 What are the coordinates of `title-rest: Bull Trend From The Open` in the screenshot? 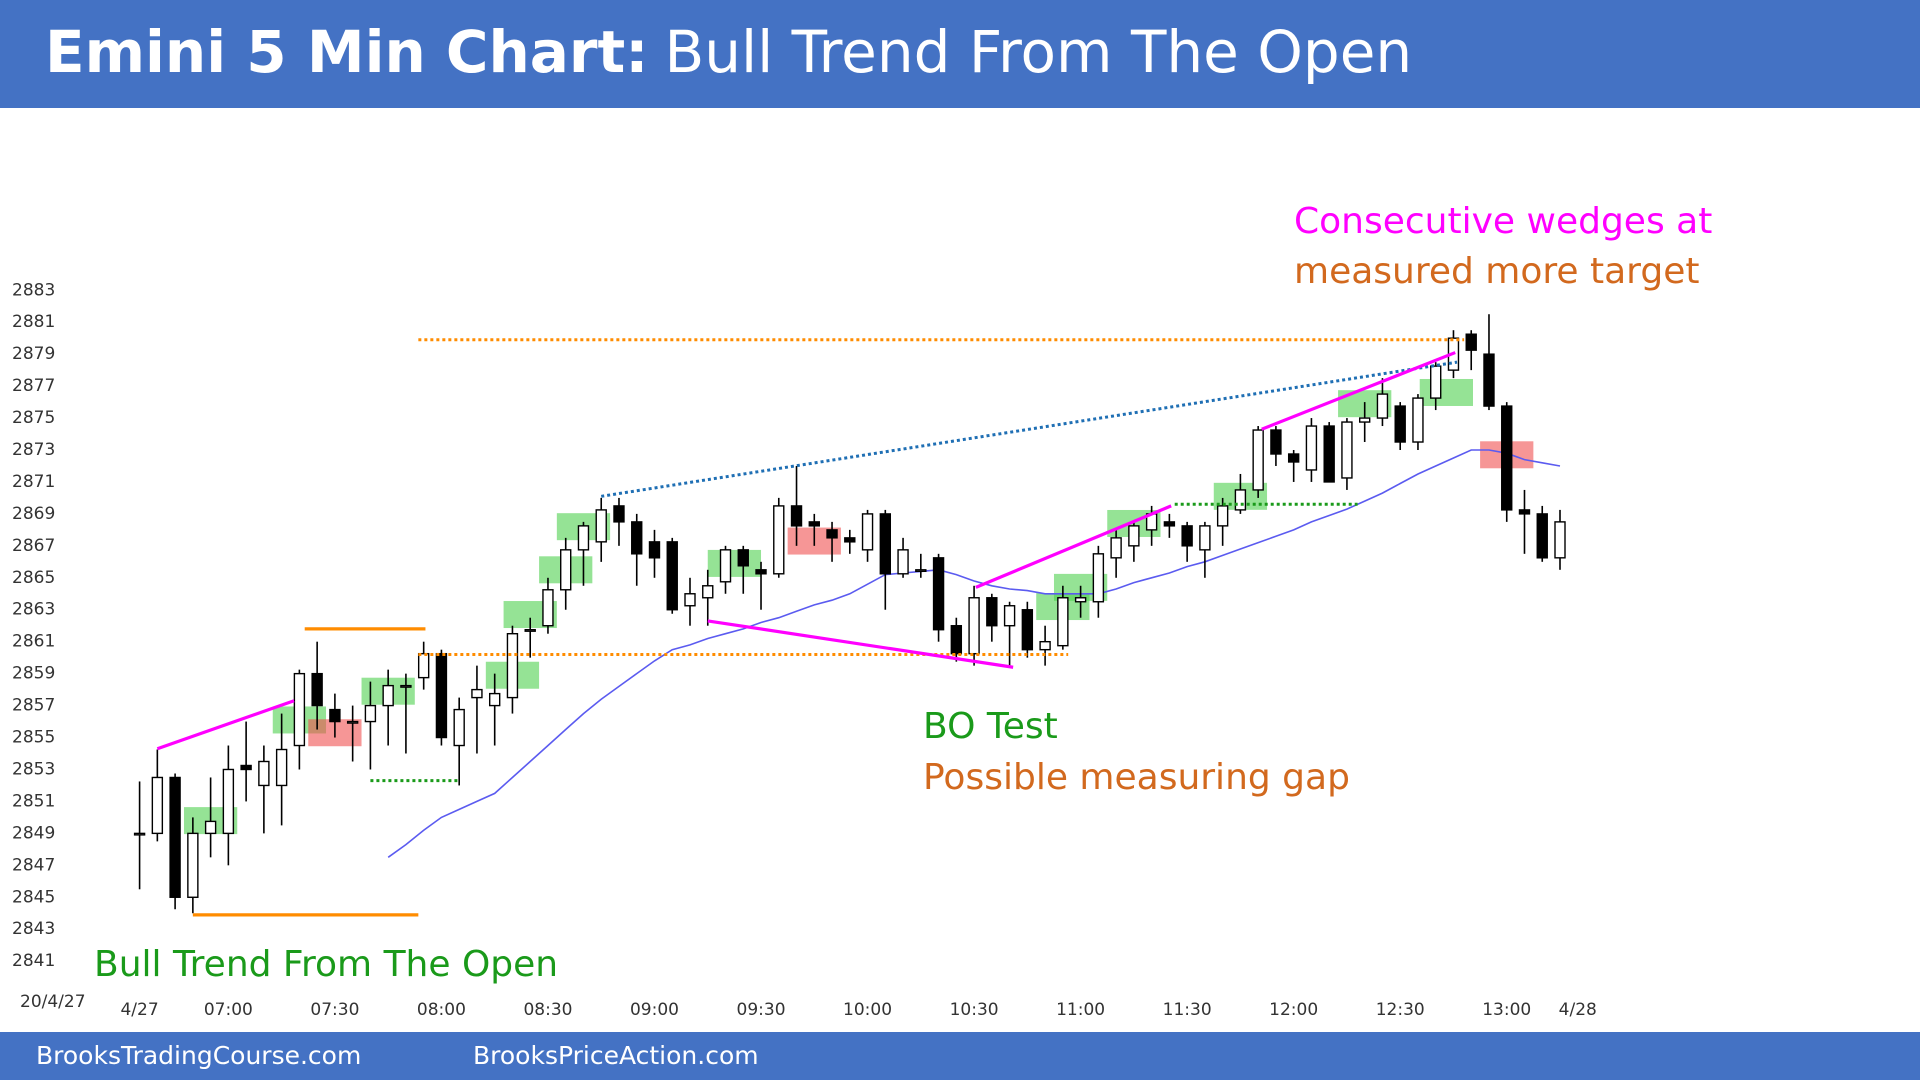 It's located at (1038, 52).